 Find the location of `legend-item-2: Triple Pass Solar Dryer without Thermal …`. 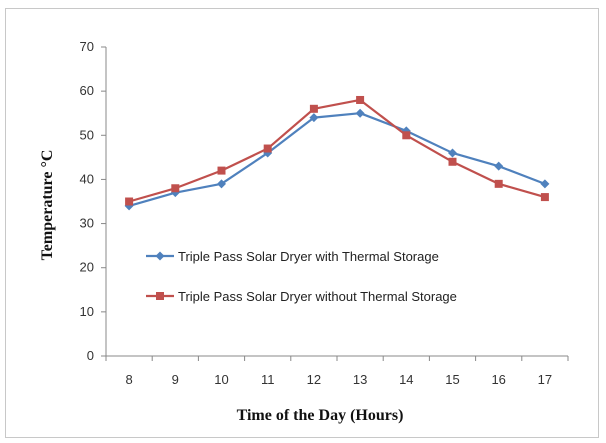

legend-item-2: Triple Pass Solar Dryer without Thermal … is located at coordinates (301, 296).